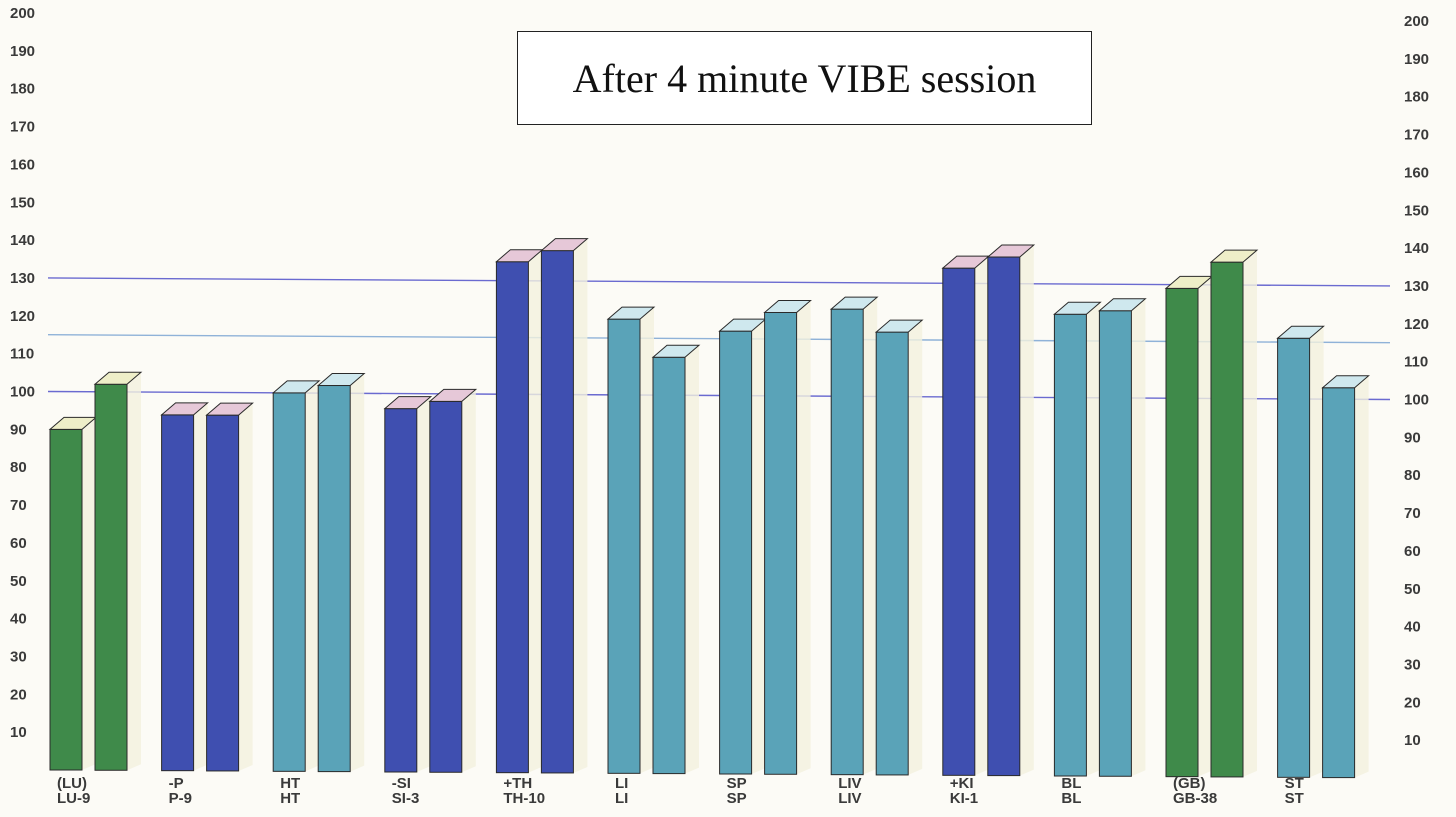 This screenshot has width=1456, height=817. What do you see at coordinates (176, 783) in the screenshot?
I see `category-label: -P` at bounding box center [176, 783].